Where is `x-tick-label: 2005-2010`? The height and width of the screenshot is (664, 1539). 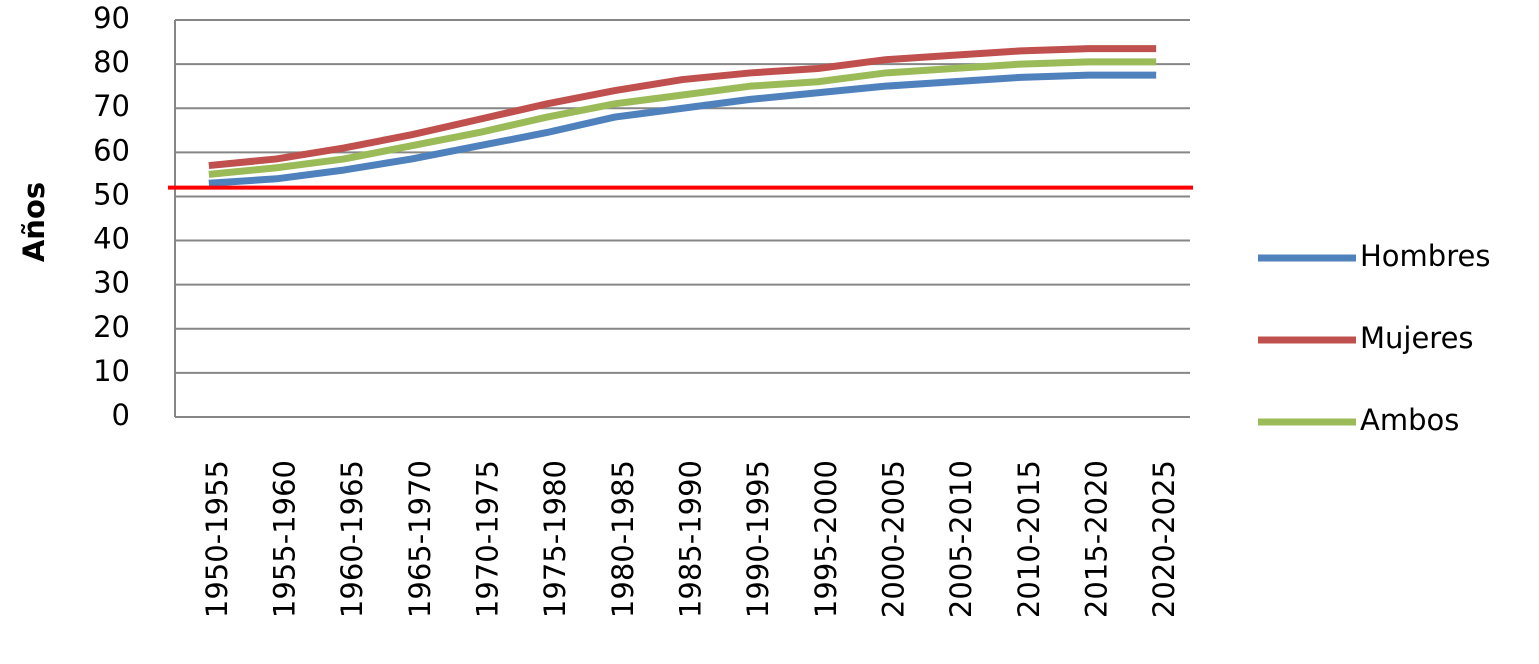 x-tick-label: 2005-2010 is located at coordinates (961, 539).